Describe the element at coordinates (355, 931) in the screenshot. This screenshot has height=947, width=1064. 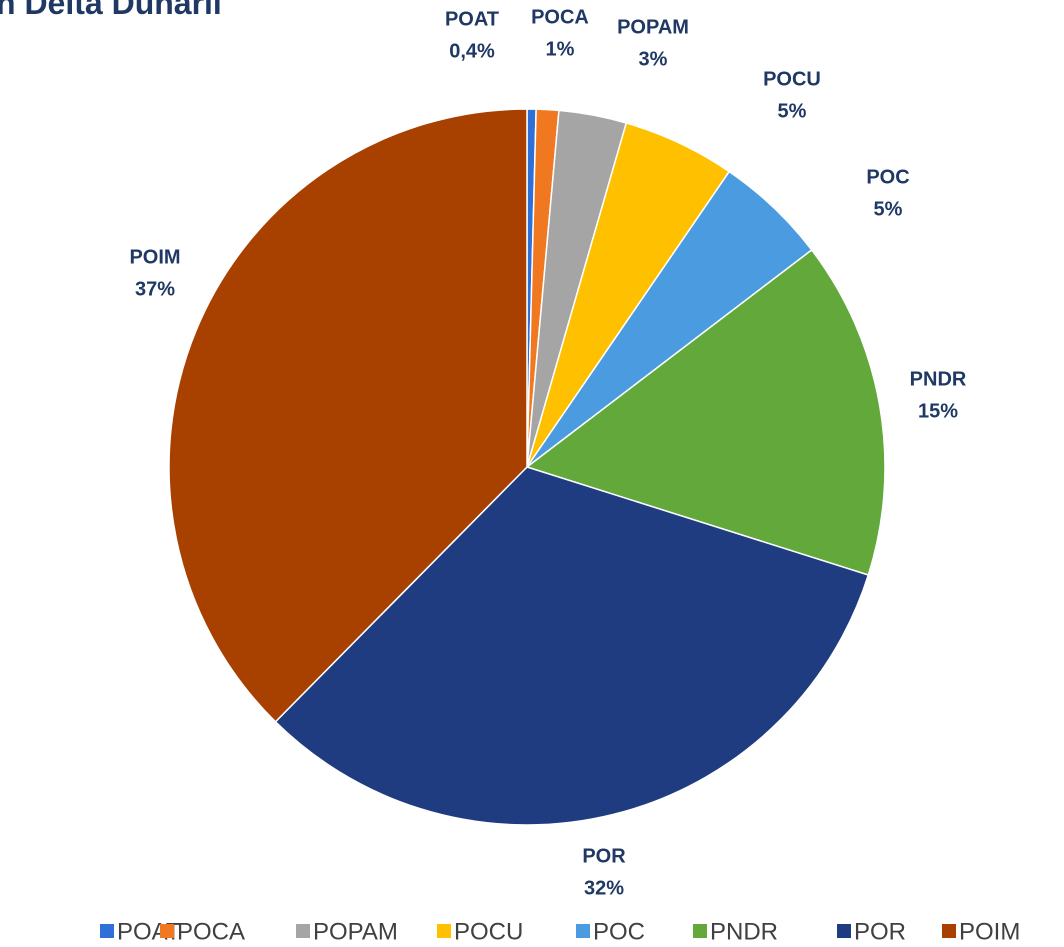
I see `legend-label: POPAM` at that location.